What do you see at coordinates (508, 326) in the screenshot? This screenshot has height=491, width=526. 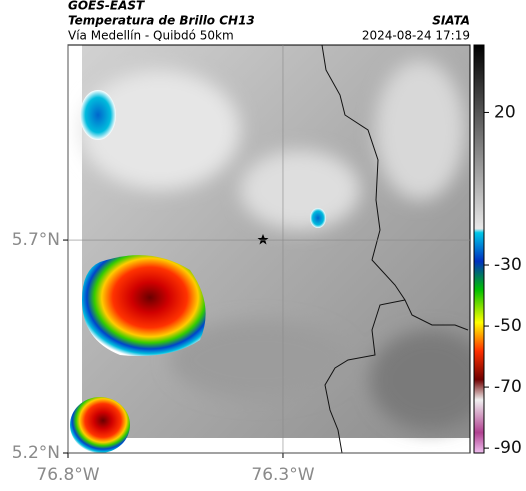 I see `colorbar-tick-label: -50` at bounding box center [508, 326].